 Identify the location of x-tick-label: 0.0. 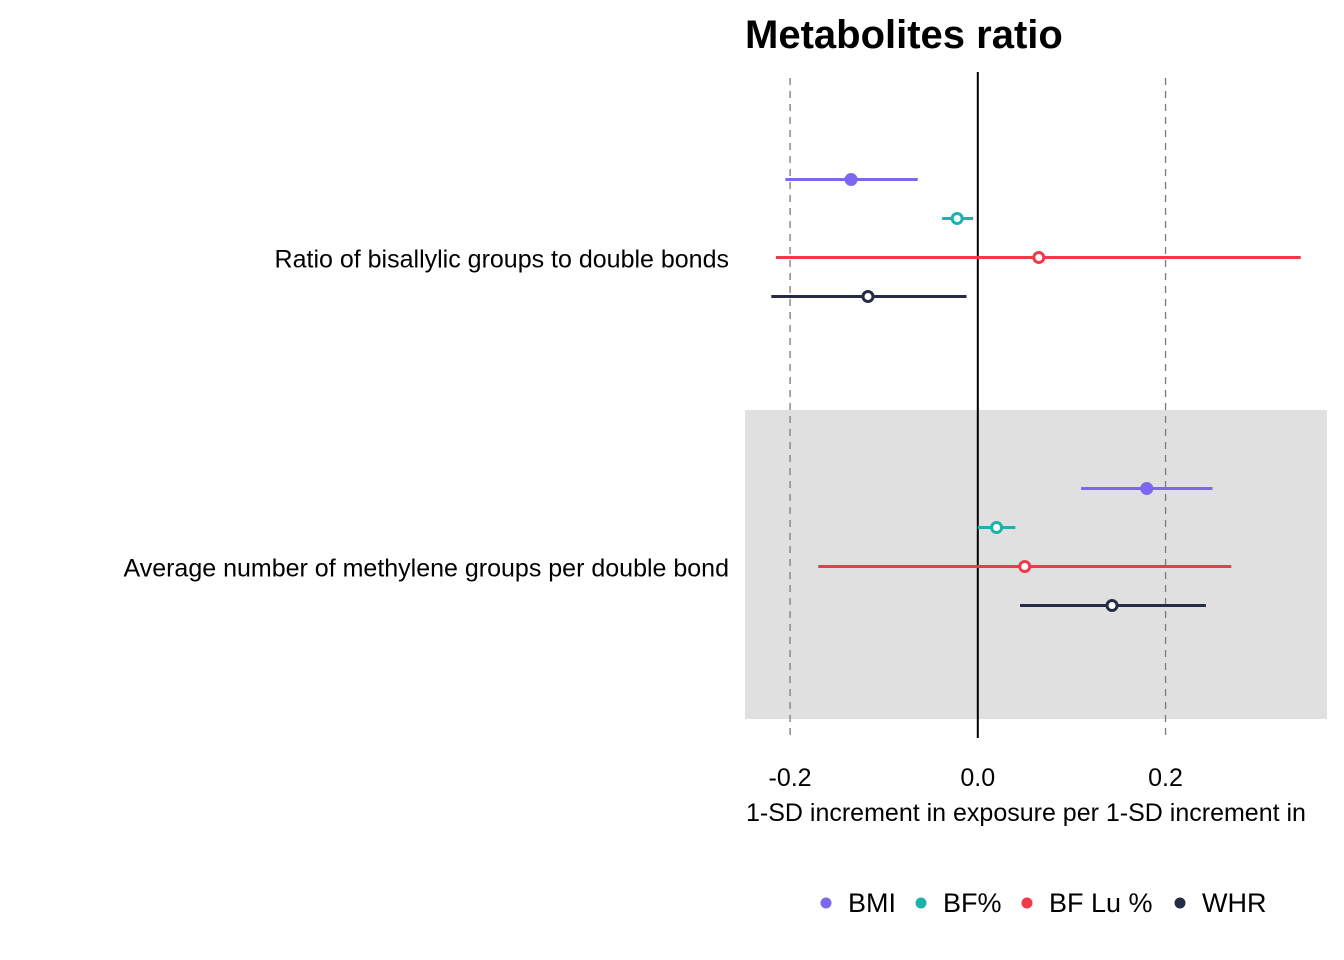
(977, 778).